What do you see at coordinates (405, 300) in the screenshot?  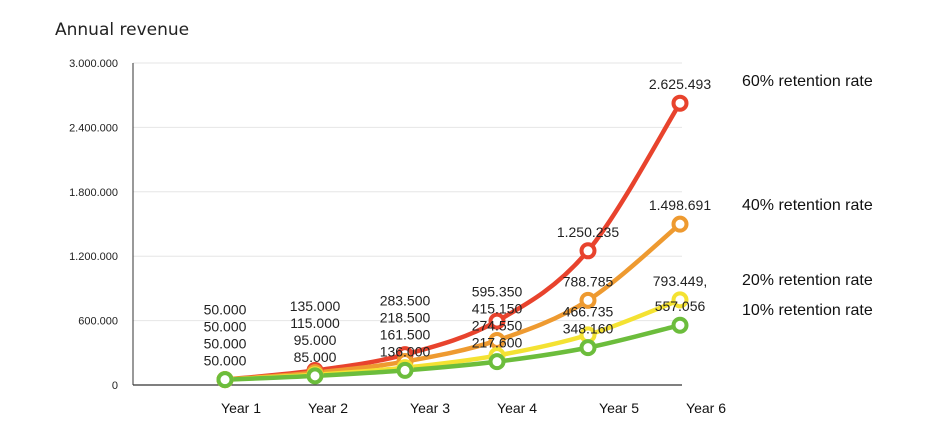 I see `data-label: 283.500` at bounding box center [405, 300].